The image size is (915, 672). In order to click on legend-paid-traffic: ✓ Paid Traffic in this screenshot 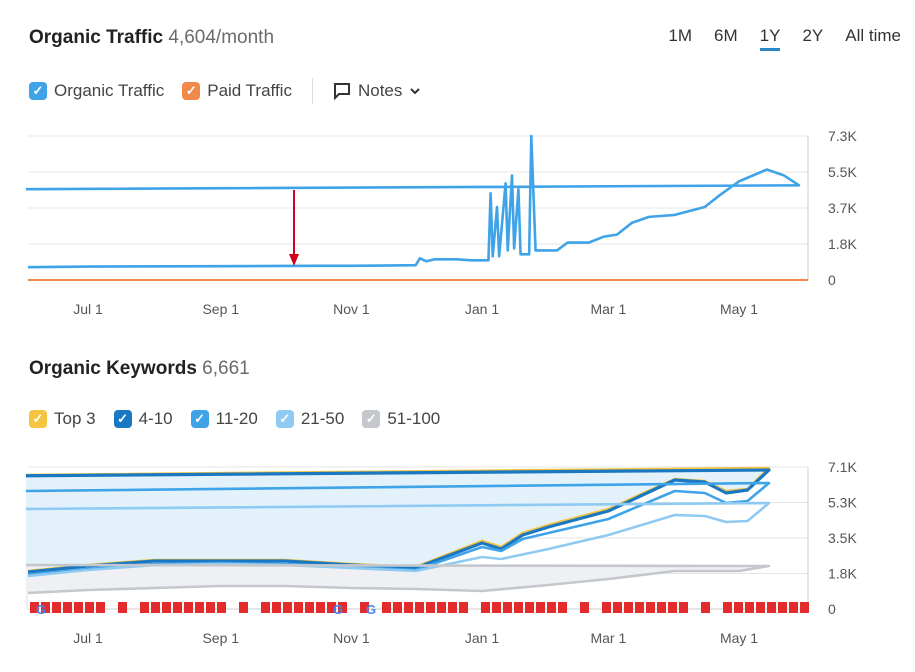, I will do `click(237, 91)`.